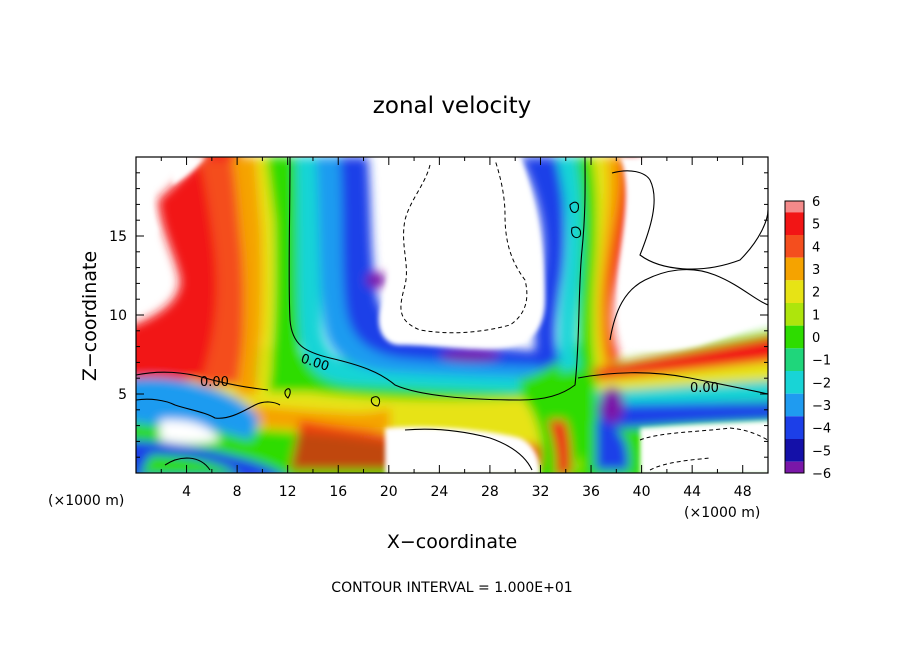  Describe the element at coordinates (90, 316) in the screenshot. I see `y-axis-title: Z−coordinate` at that location.